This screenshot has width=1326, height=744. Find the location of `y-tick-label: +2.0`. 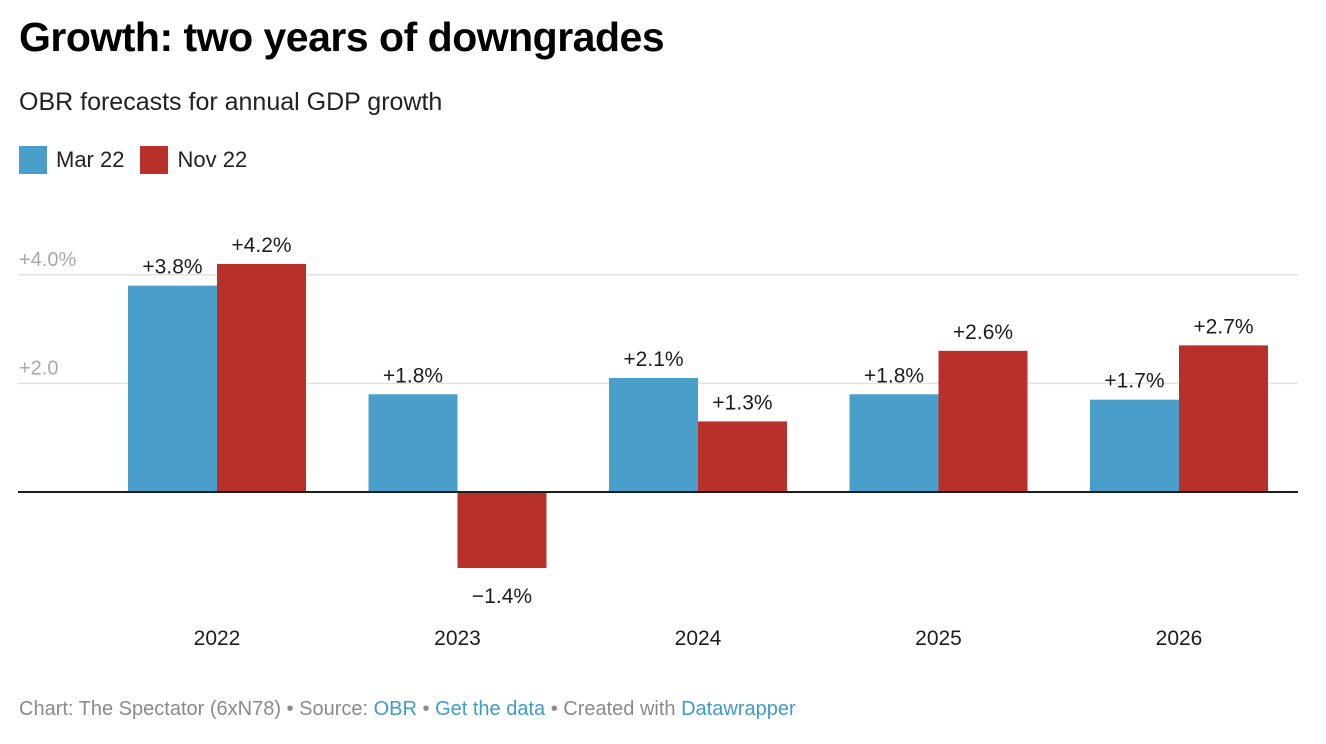

y-tick-label: +2.0 is located at coordinates (38, 368).